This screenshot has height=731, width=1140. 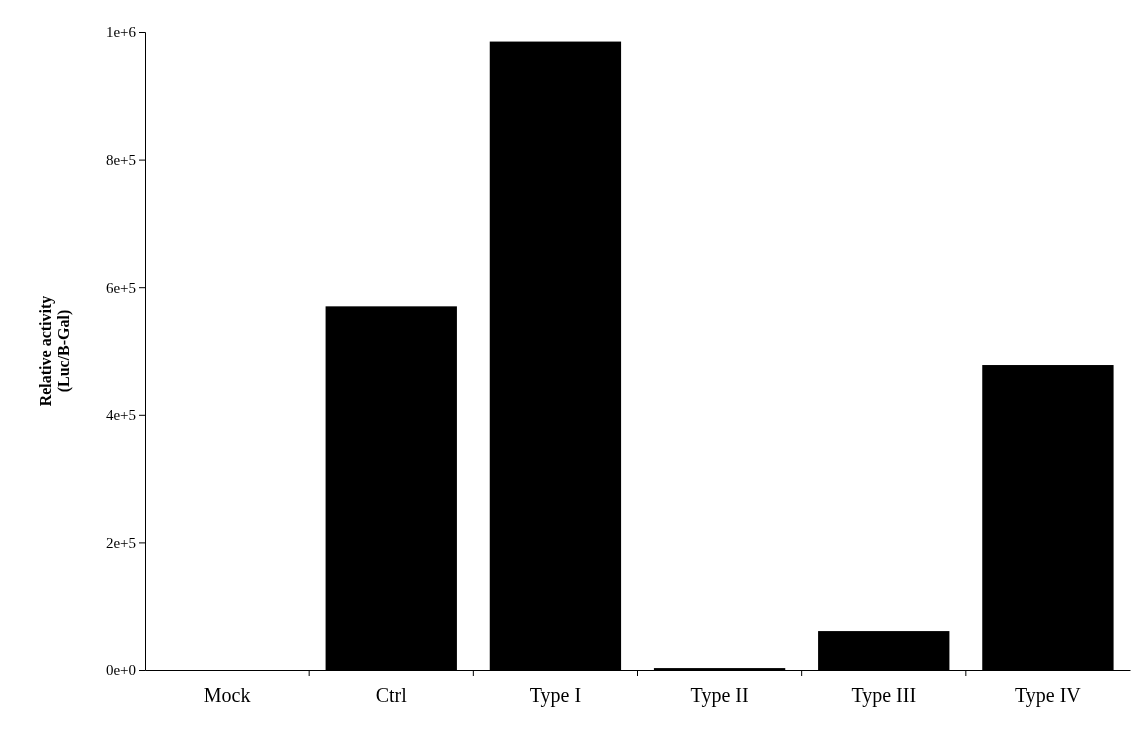 I want to click on y-tick-label: 6e+5, so click(x=120, y=287).